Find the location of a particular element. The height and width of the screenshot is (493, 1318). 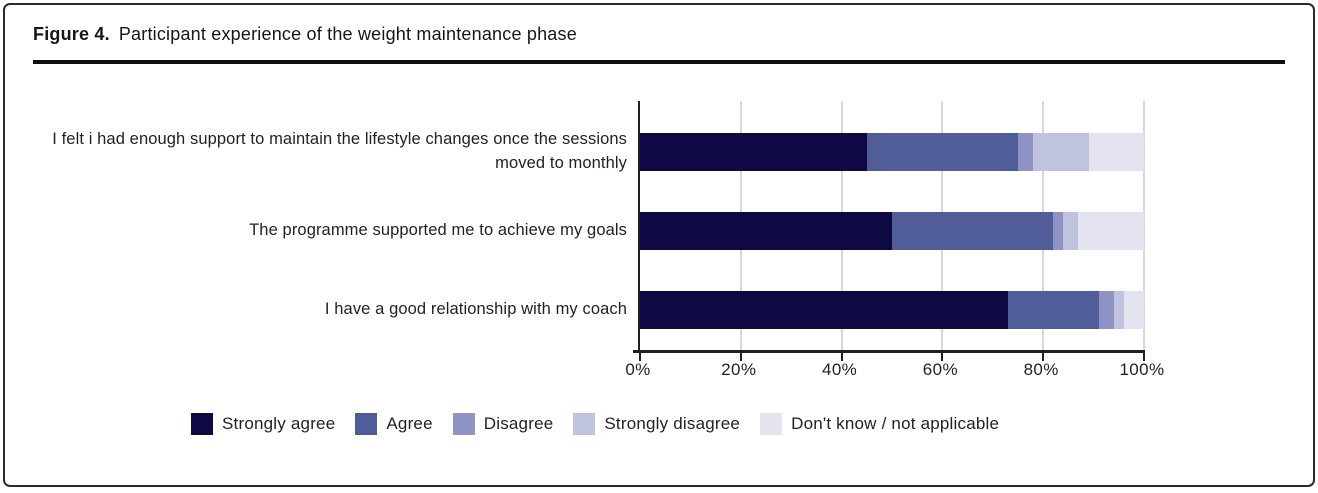

legend-item-don-t-know-not-applicable: Don't know / not applicable is located at coordinates (879, 424).